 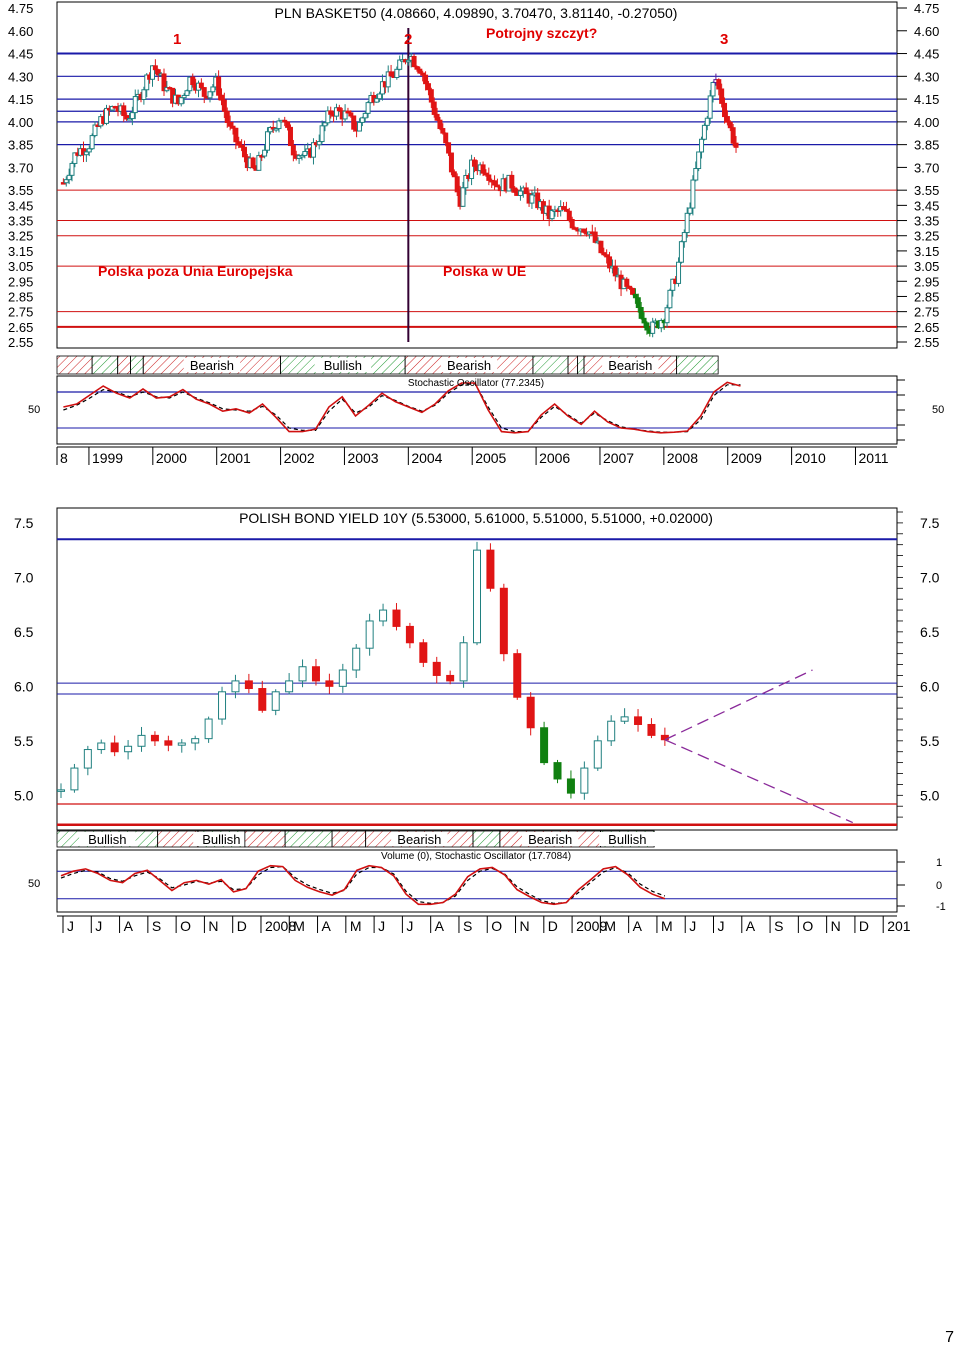 I want to click on chart1-peak-label-3: 3, so click(x=724, y=39).